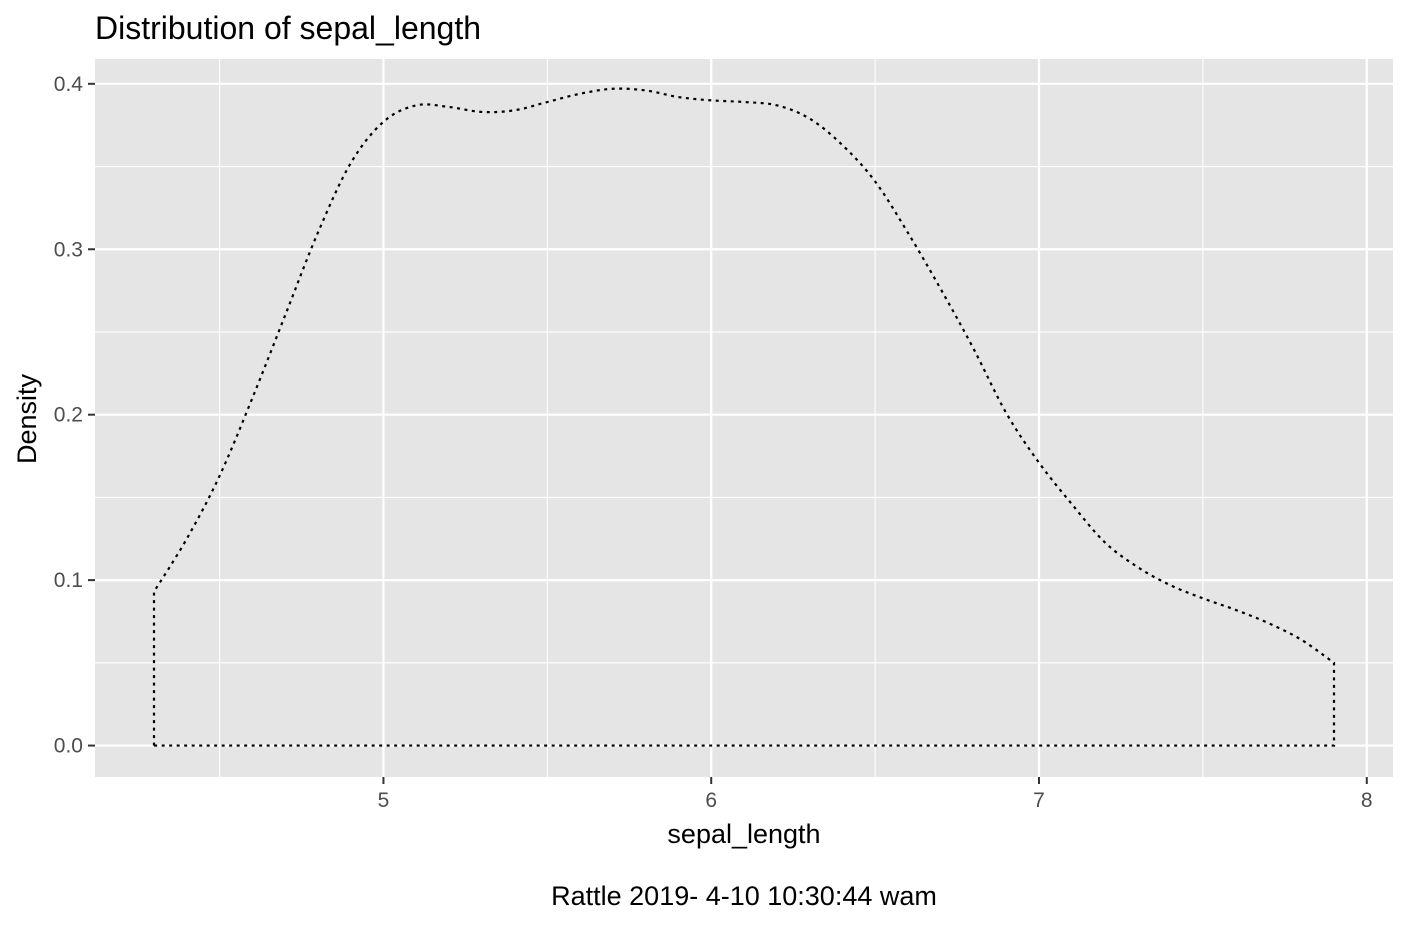 The width and height of the screenshot is (1408, 928). What do you see at coordinates (68, 249) in the screenshot?
I see `y-tick-label: 0.3` at bounding box center [68, 249].